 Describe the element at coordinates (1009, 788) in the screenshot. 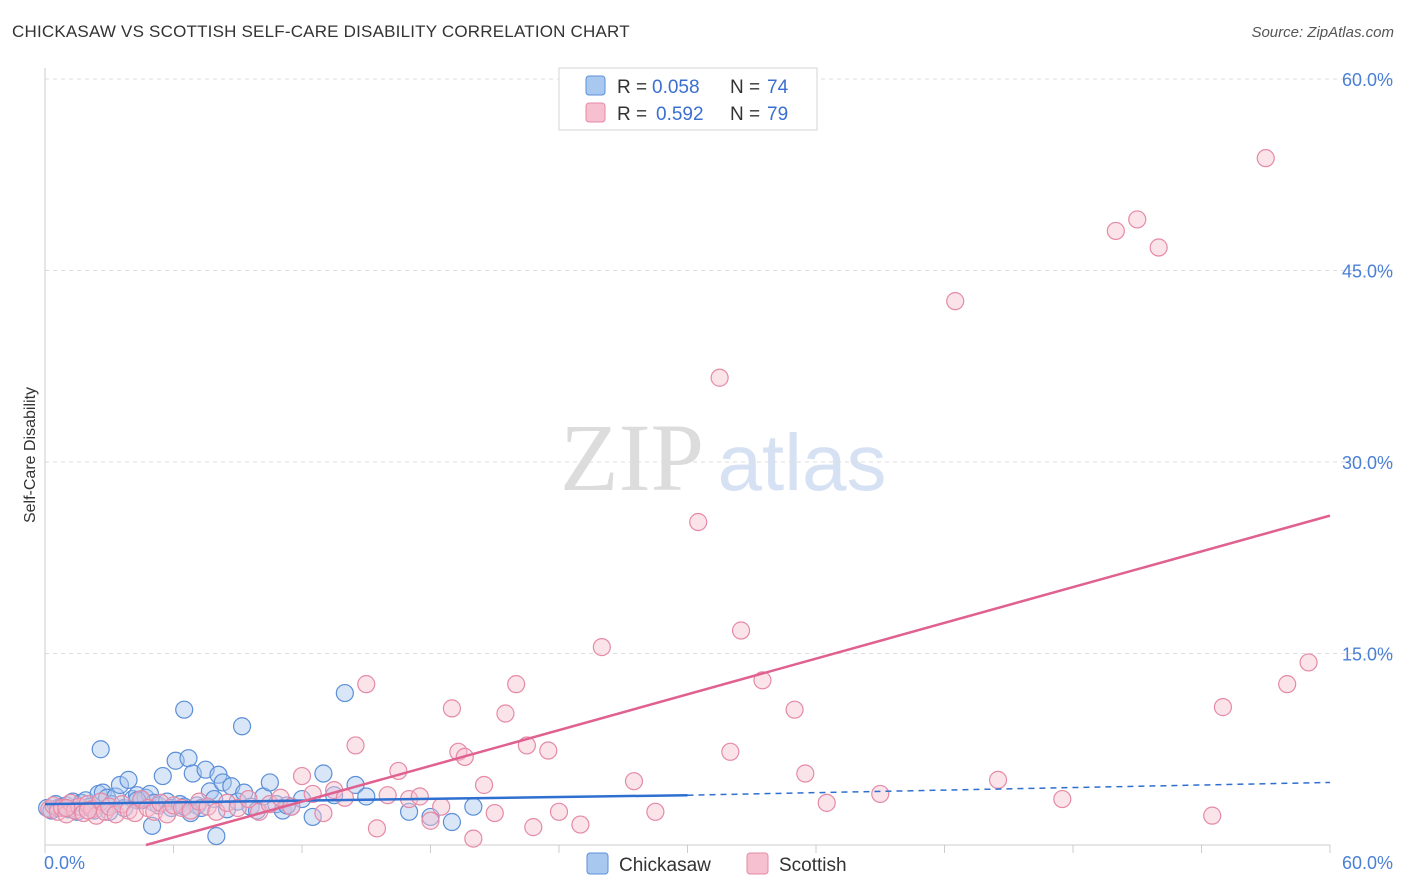

I see `chickasaw-trend-extension` at that location.